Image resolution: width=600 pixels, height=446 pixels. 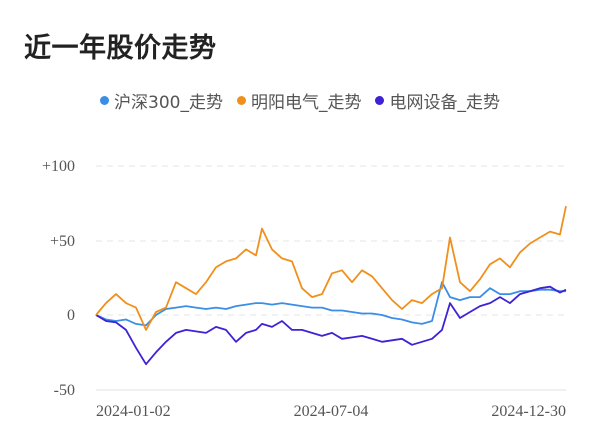 I want to click on y-tick-label: 0, so click(x=71, y=315).